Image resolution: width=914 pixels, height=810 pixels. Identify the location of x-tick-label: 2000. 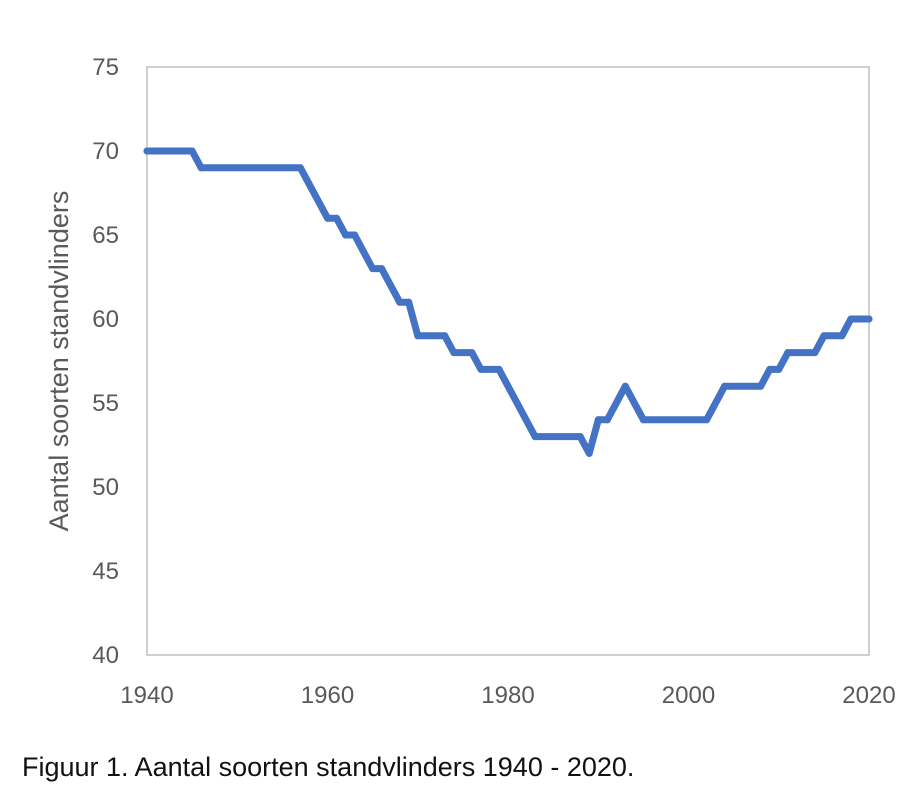
(688, 695).